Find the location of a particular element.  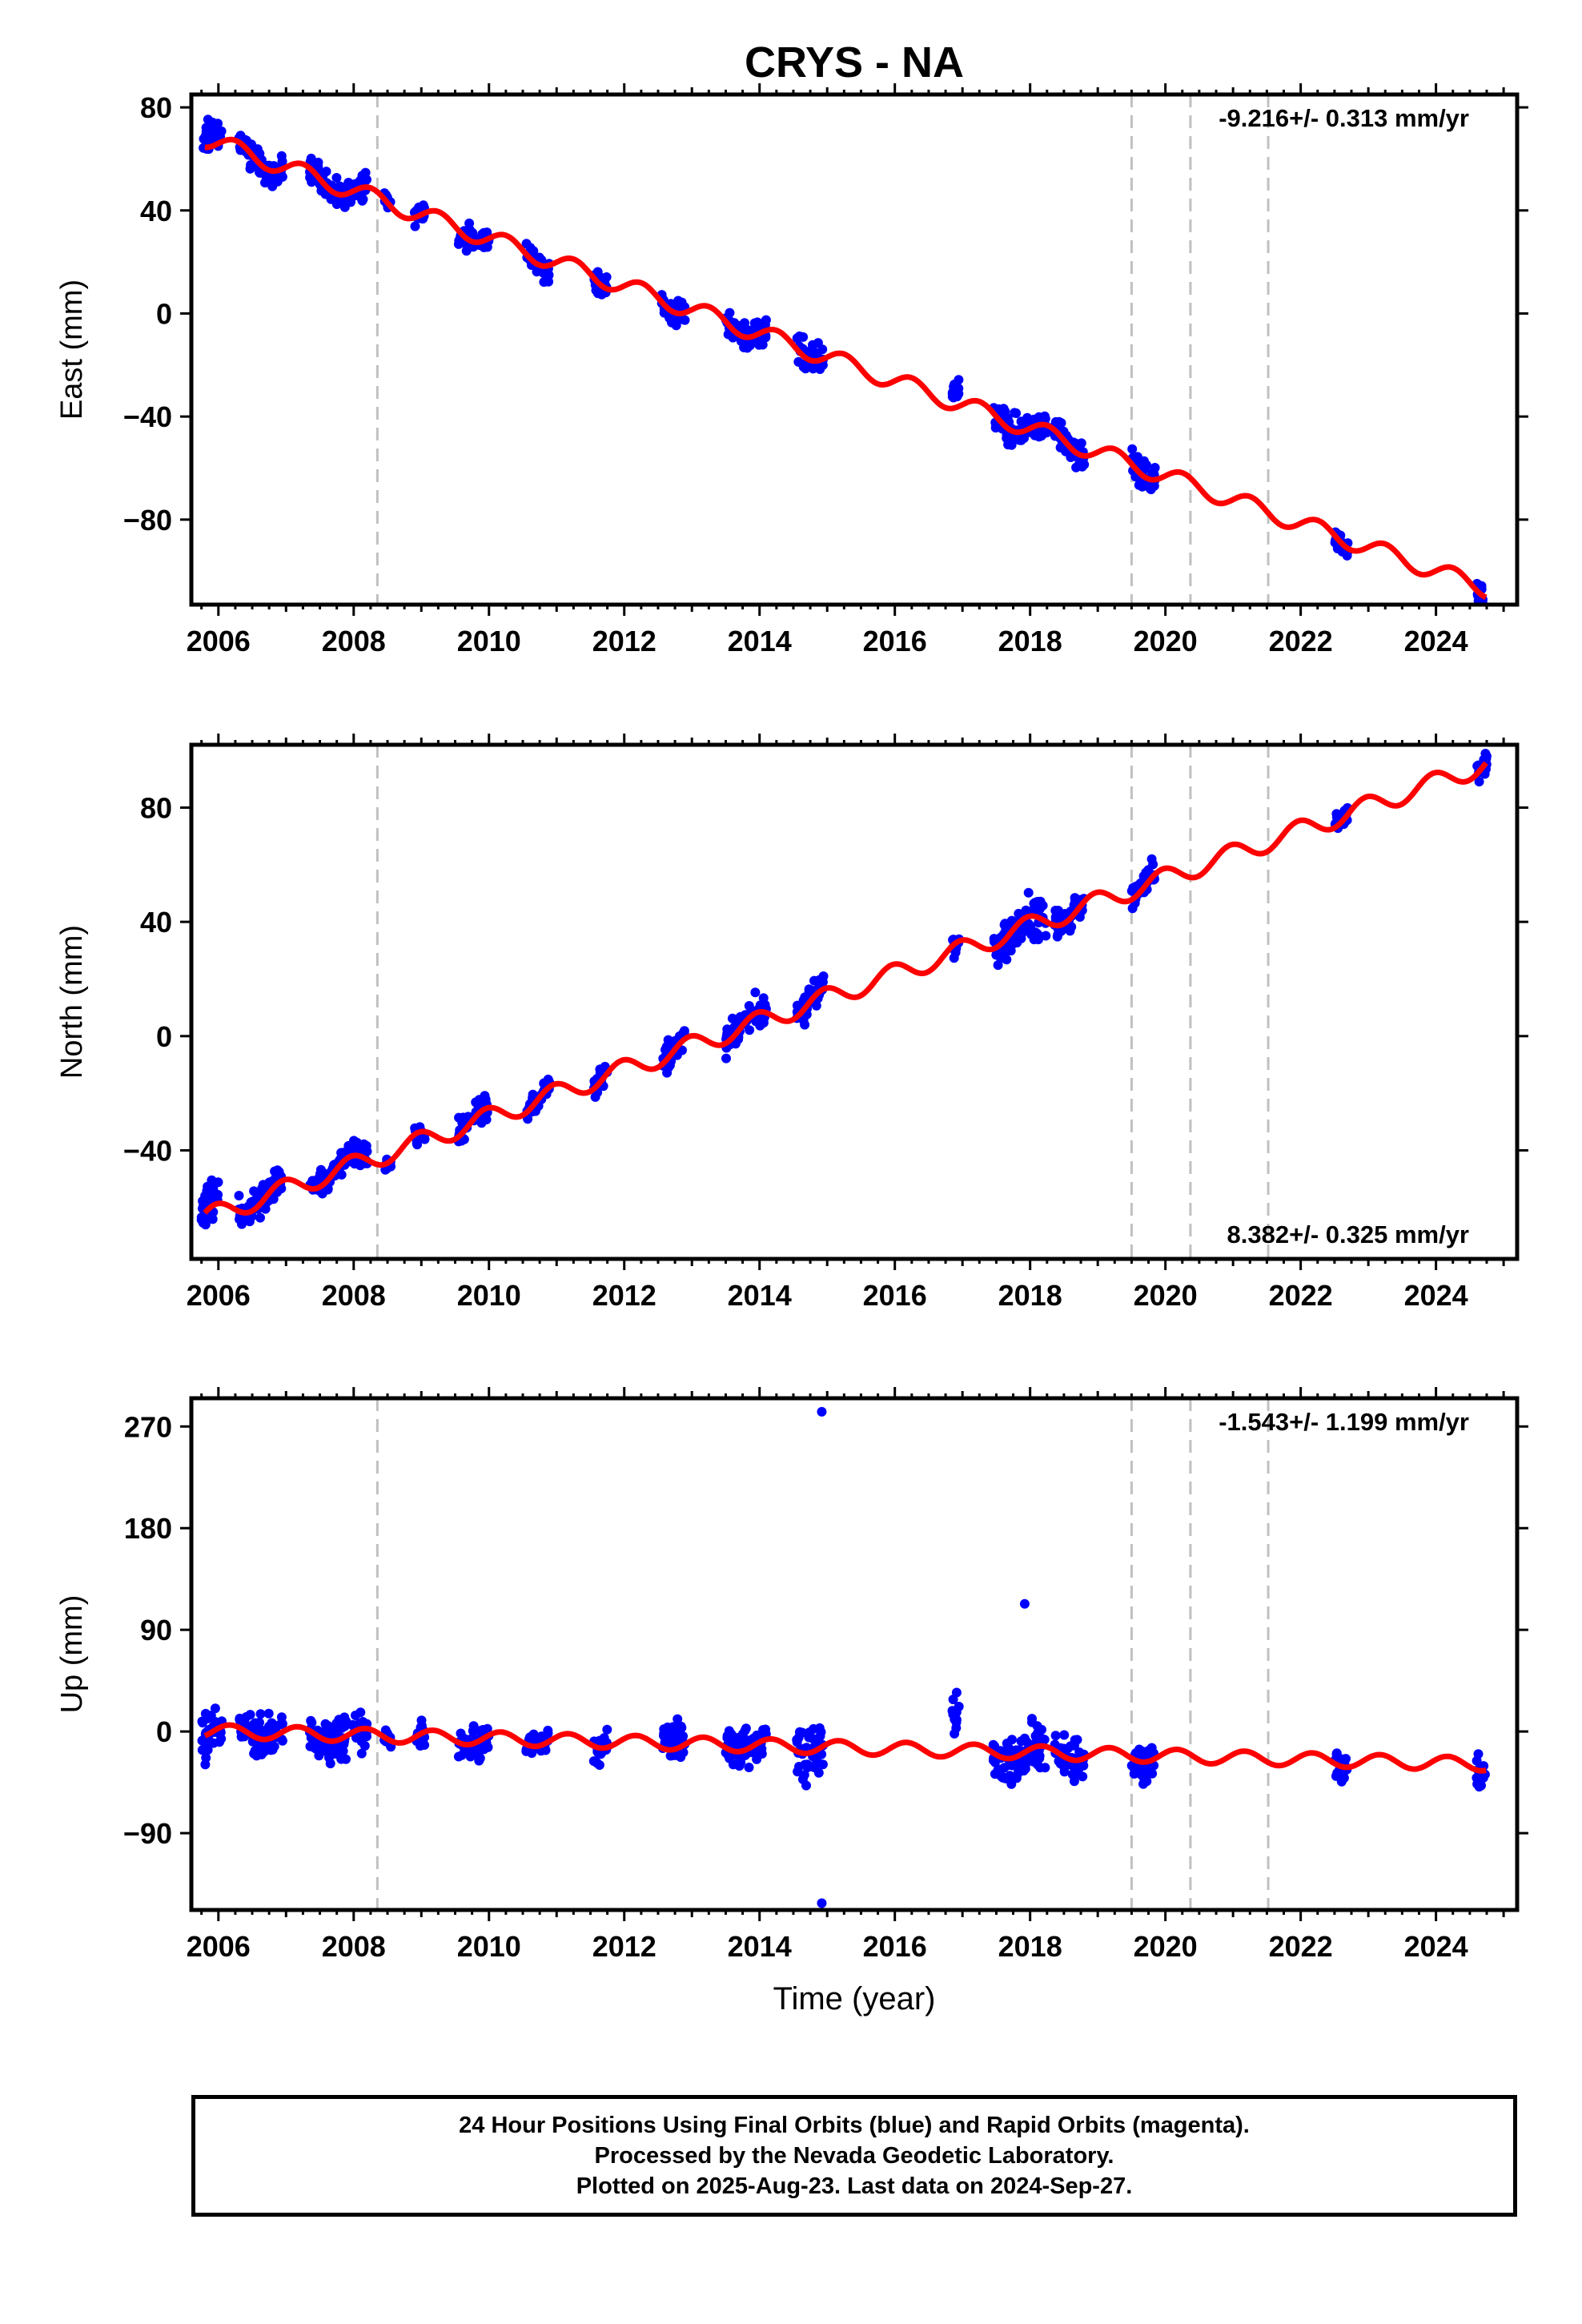

velocity-annotation: -1.543+/- 1.199 mm/yr is located at coordinates (1344, 1422).